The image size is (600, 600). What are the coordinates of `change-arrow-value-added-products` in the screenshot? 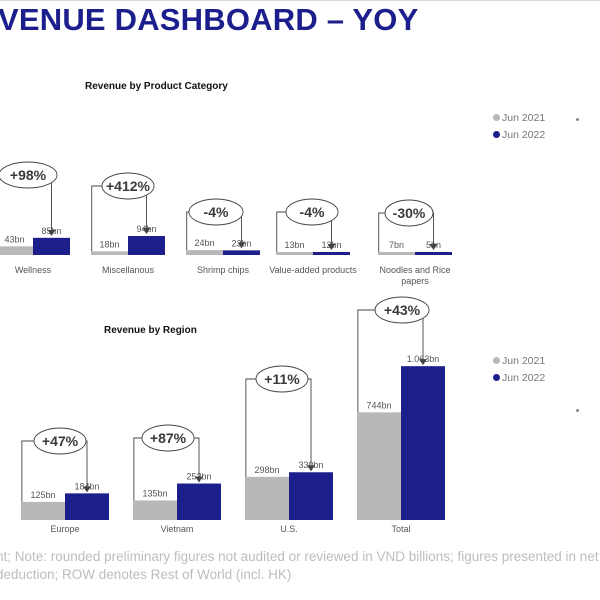 It's located at (331, 247).